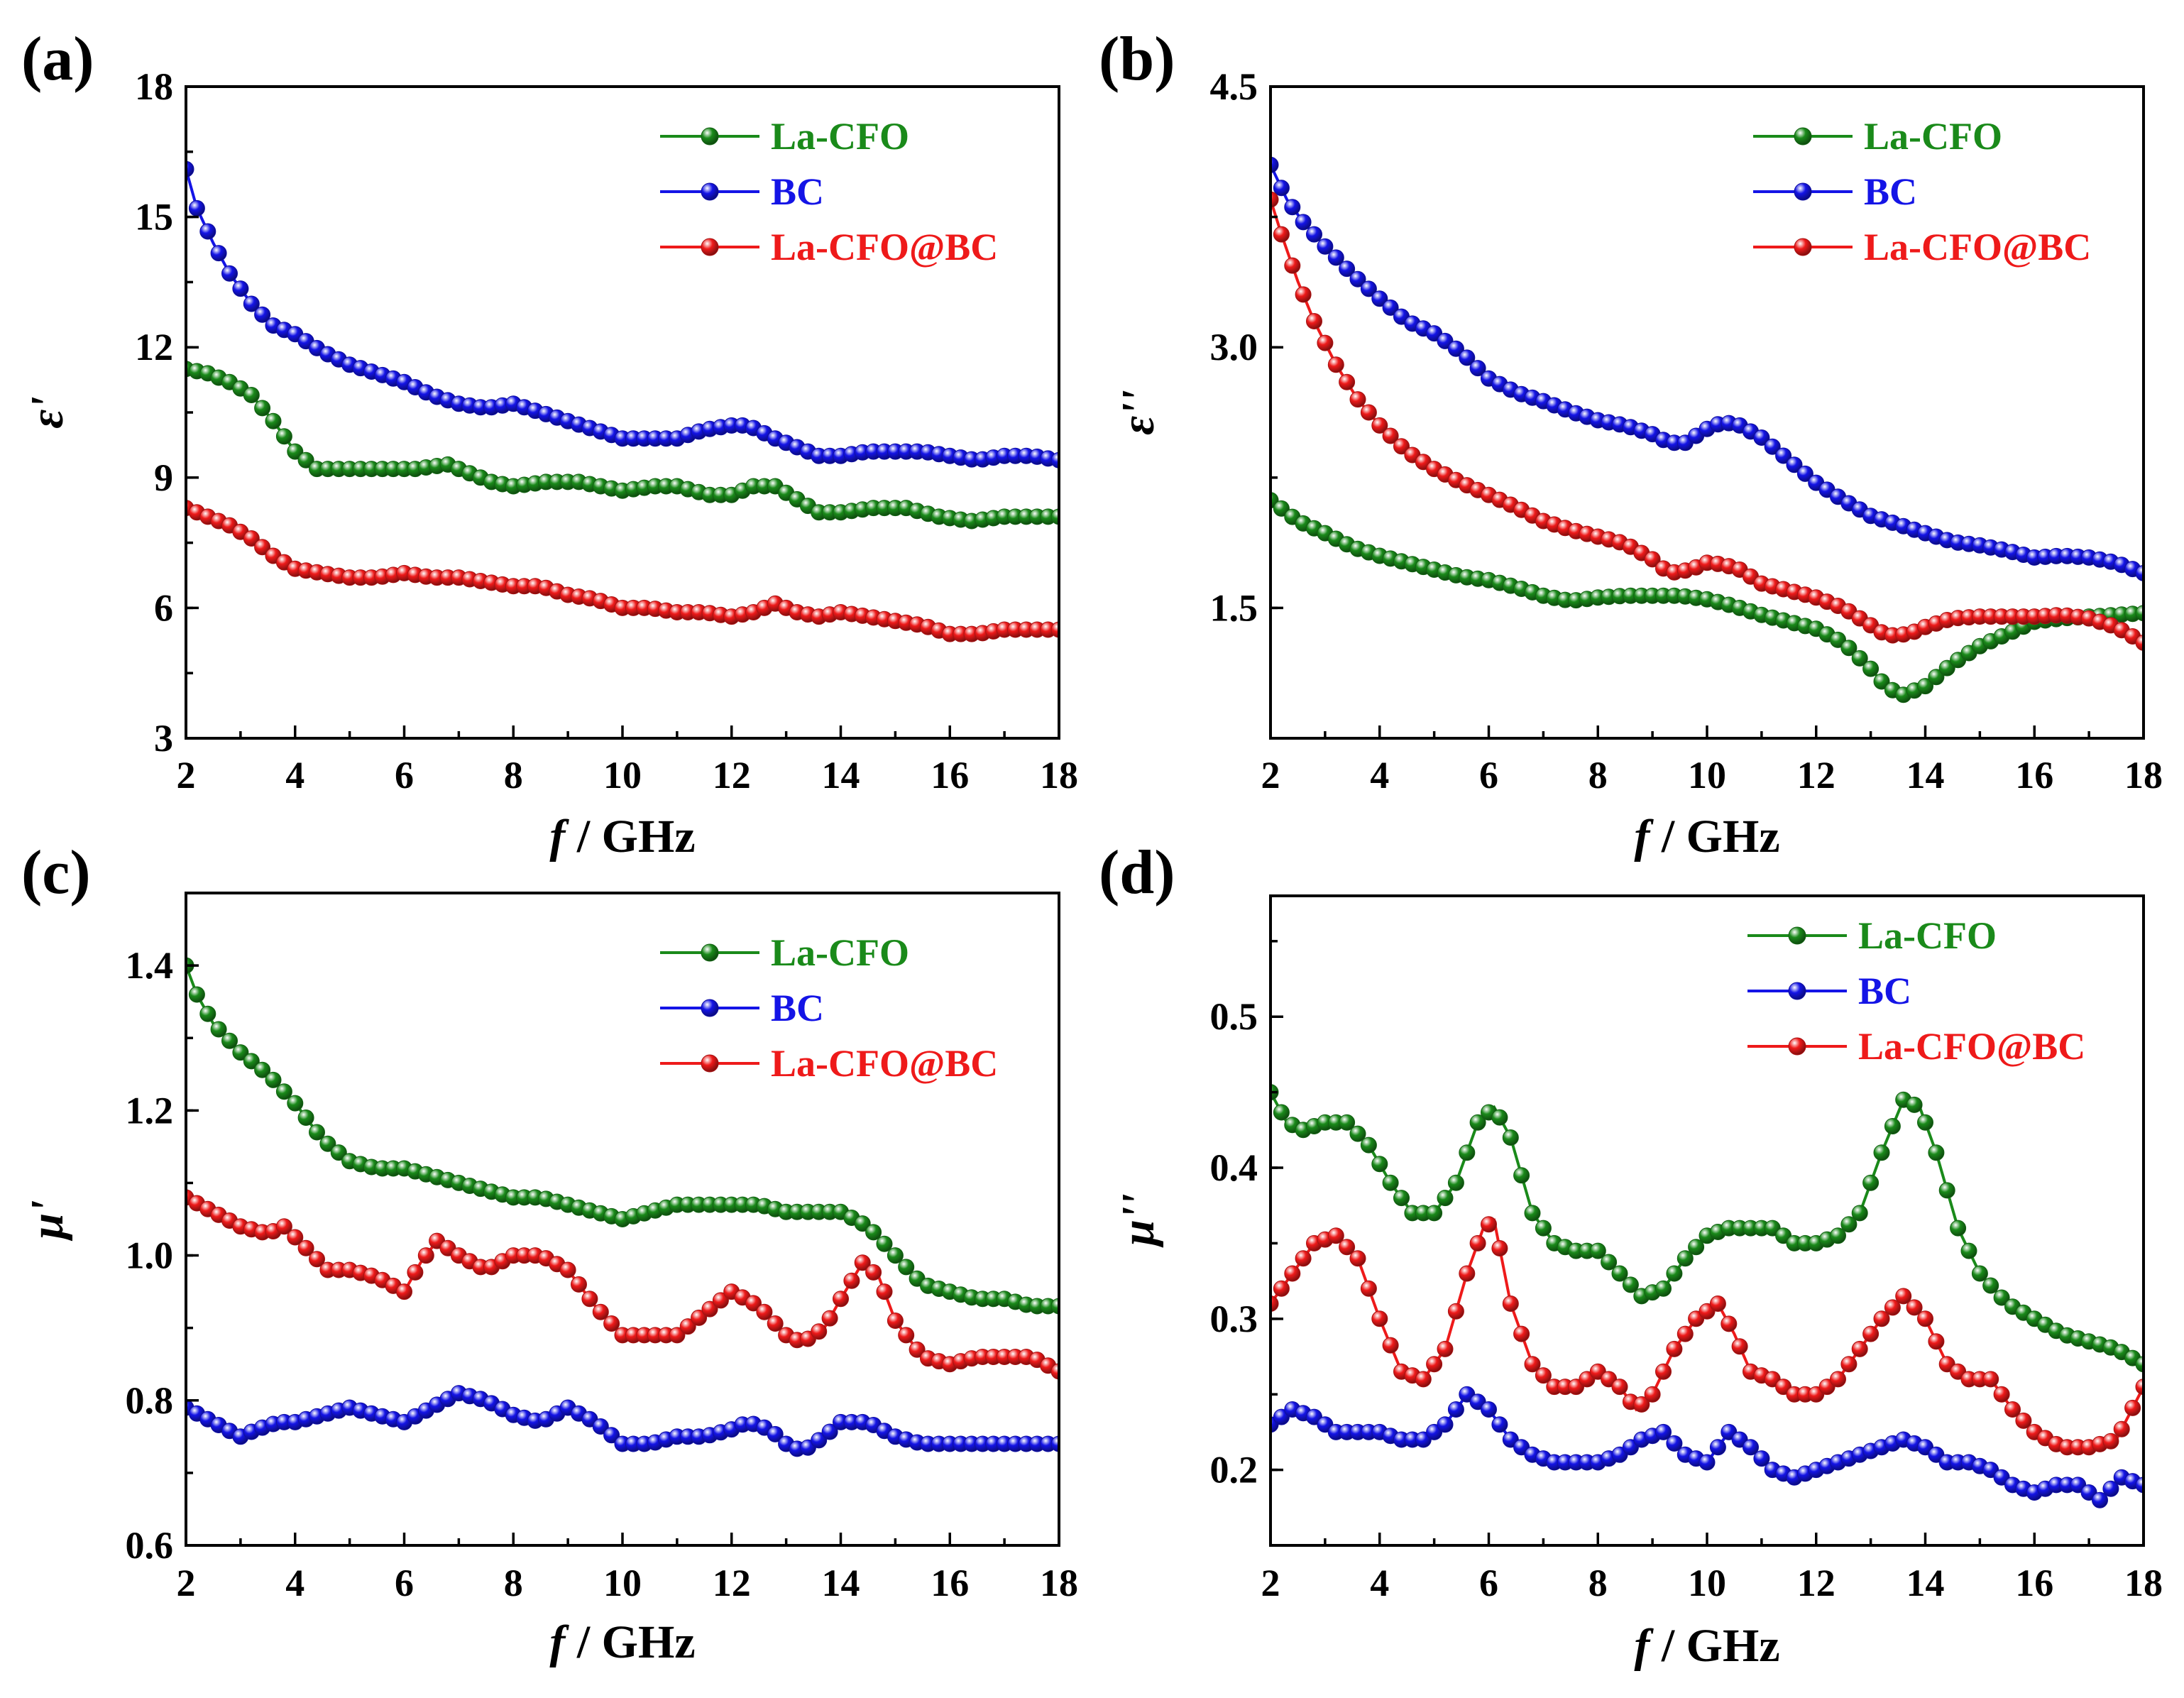 This screenshot has width=2184, height=1698. I want to click on y-tick-label: 9, so click(164, 477).